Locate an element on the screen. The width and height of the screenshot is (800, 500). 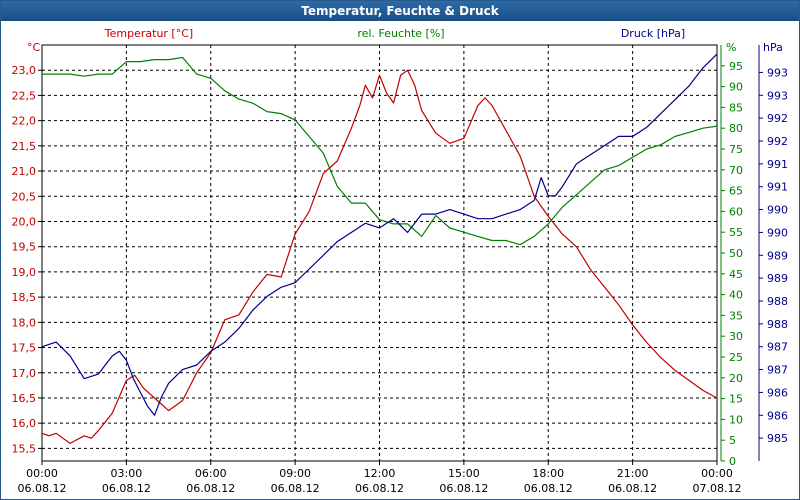
y-right1-tick-label: 45 is located at coordinates (736, 274).